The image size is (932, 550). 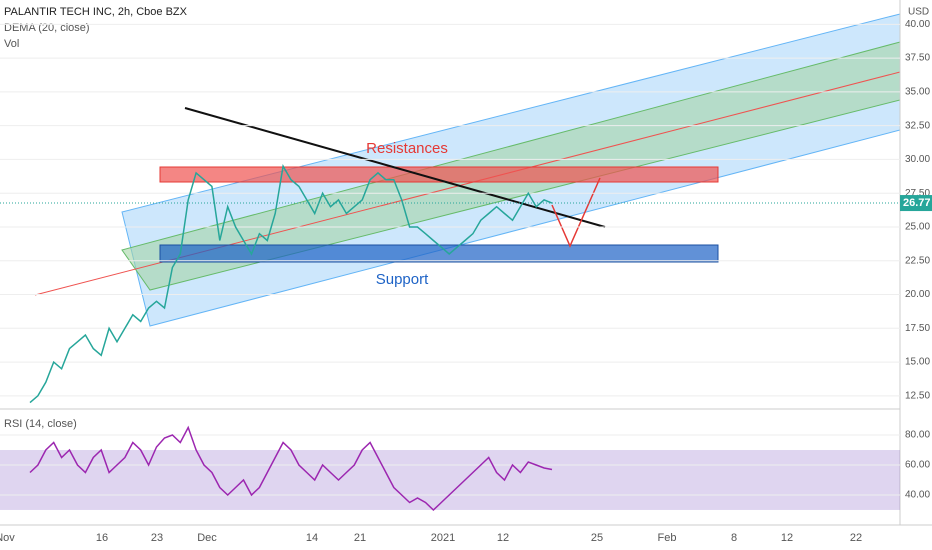 What do you see at coordinates (291, 468) in the screenshot?
I see `price-line` at bounding box center [291, 468].